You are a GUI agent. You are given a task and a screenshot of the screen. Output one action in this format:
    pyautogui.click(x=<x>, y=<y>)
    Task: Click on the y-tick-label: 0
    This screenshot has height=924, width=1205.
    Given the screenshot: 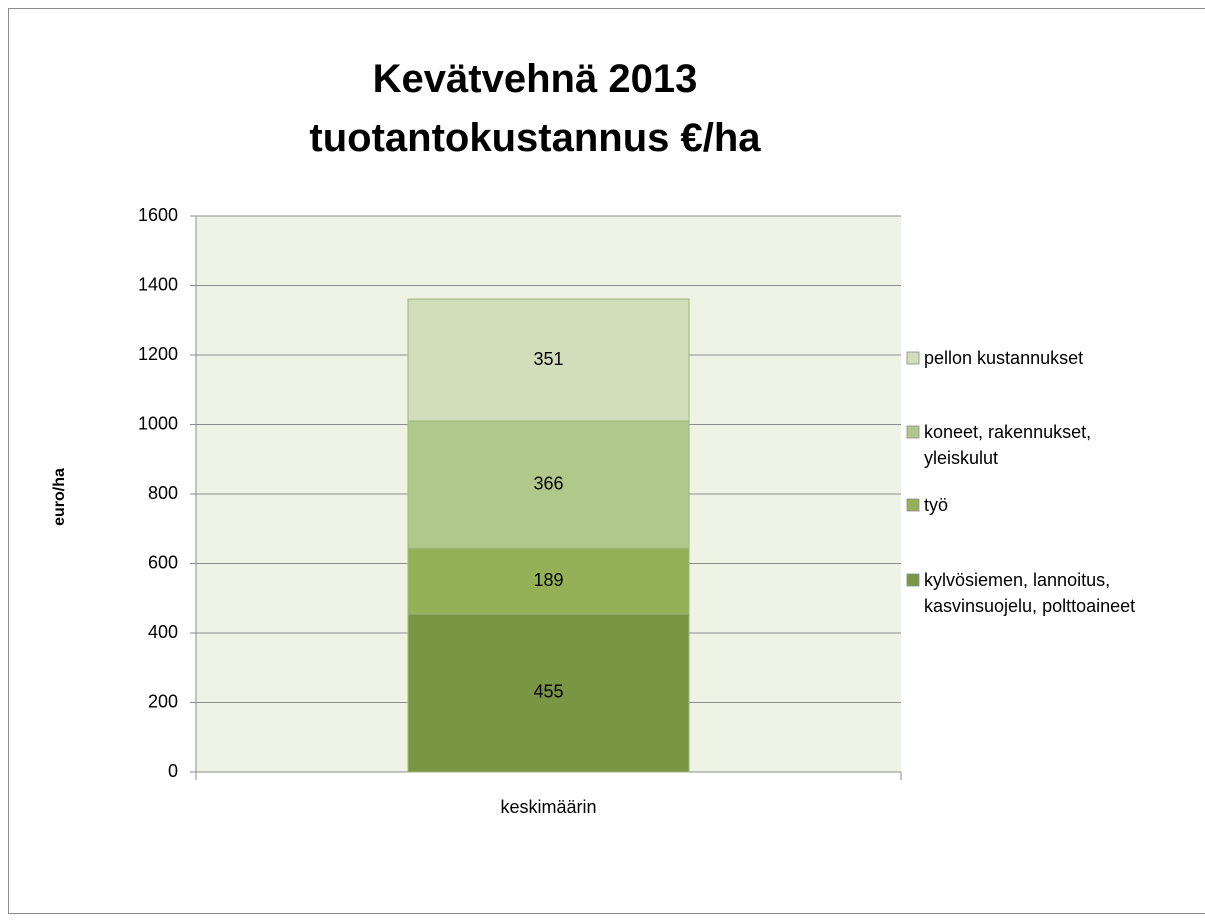 What is the action you would take?
    pyautogui.click(x=173, y=771)
    